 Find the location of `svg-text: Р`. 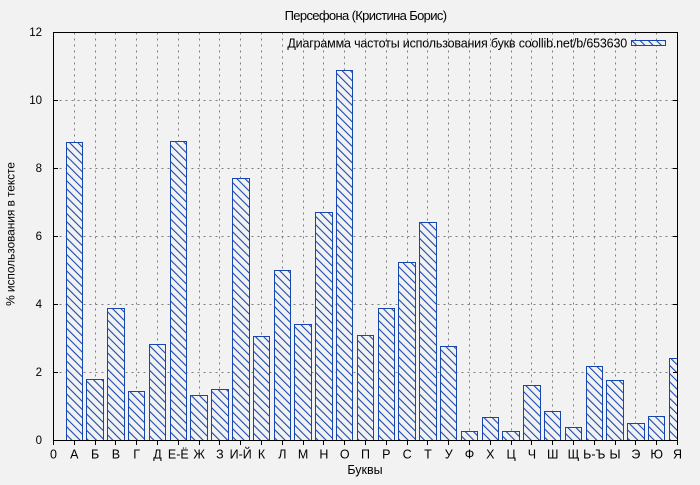

svg-text: Р is located at coordinates (386, 455).